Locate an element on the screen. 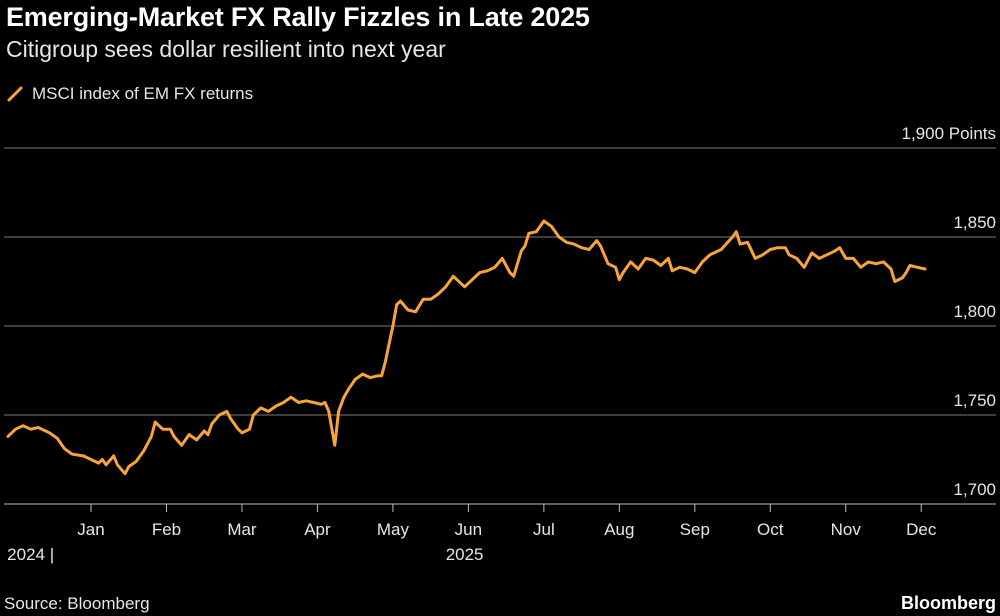  x-tick-label-apr: Apr is located at coordinates (317, 529).